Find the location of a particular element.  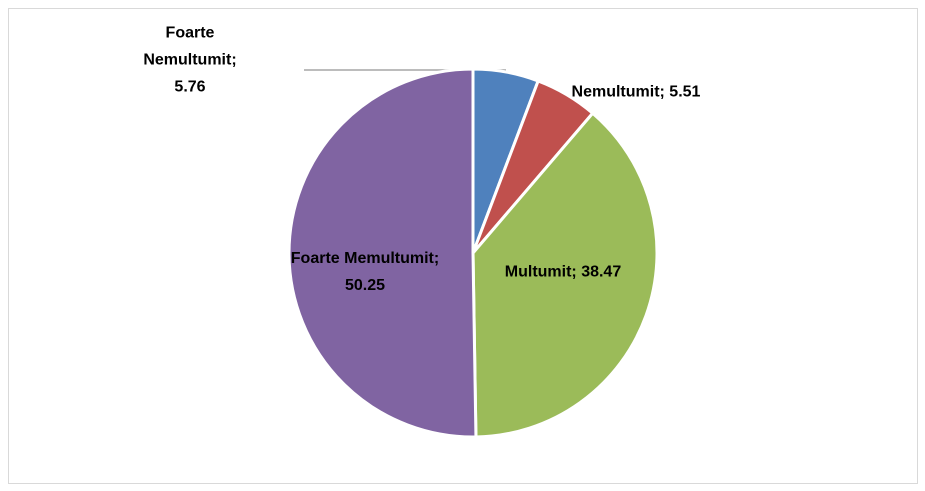

data-label: Foarte Memultumit; 50.25 is located at coordinates (365, 272).